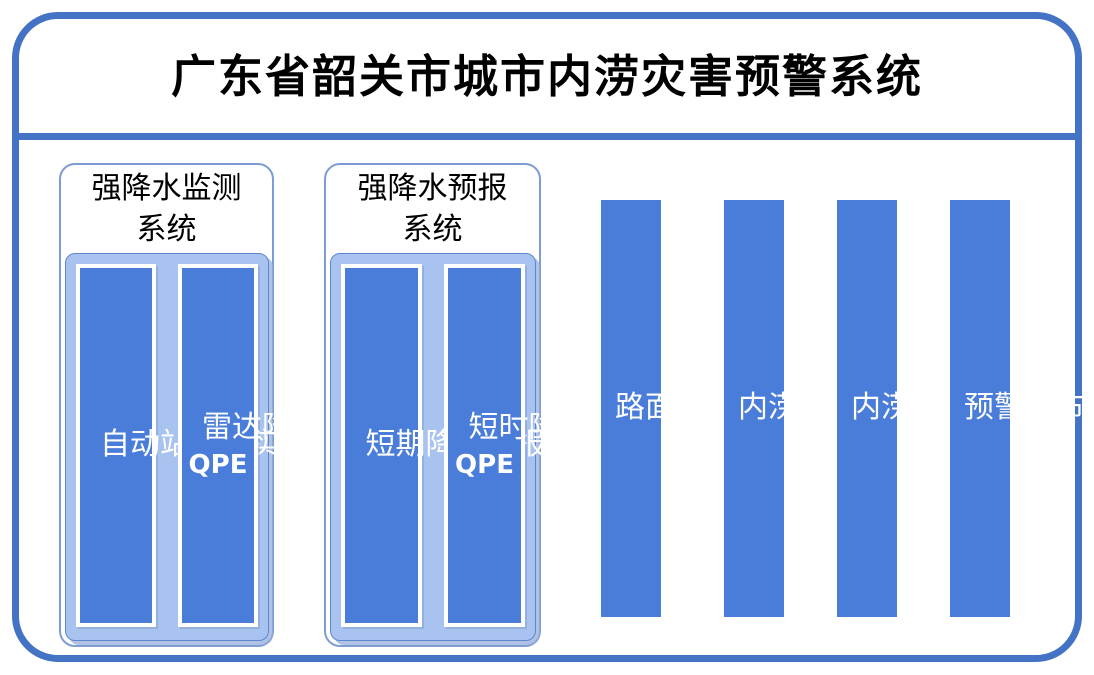 This screenshot has width=1094, height=675. I want to click on group-header-line: 强降水预报, so click(432, 188).